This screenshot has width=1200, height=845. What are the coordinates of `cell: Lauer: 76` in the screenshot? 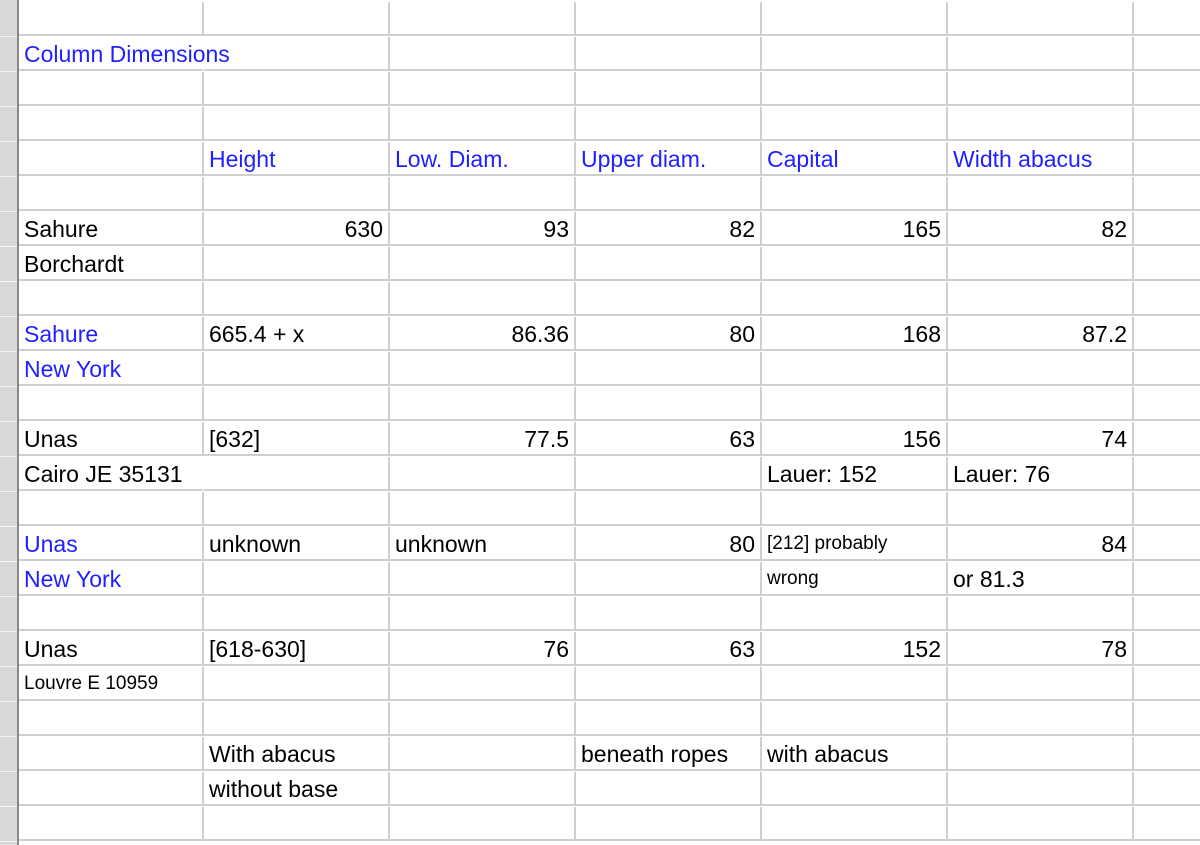 It's located at (1041, 474).